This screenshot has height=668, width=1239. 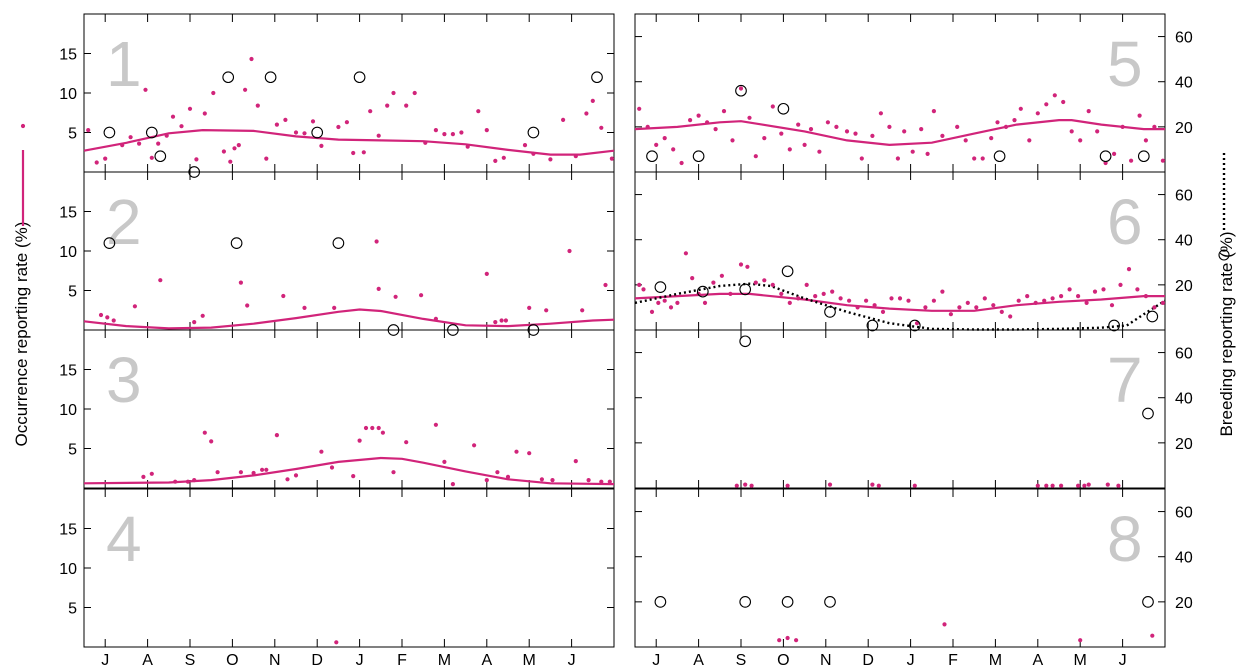 I want to click on x-tick-label: M, so click(x=1080, y=660).